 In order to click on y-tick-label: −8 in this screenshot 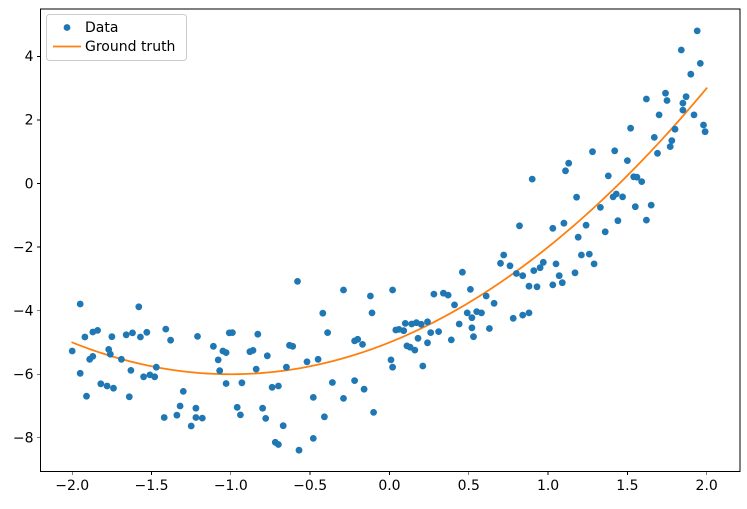, I will do `click(23, 439)`.